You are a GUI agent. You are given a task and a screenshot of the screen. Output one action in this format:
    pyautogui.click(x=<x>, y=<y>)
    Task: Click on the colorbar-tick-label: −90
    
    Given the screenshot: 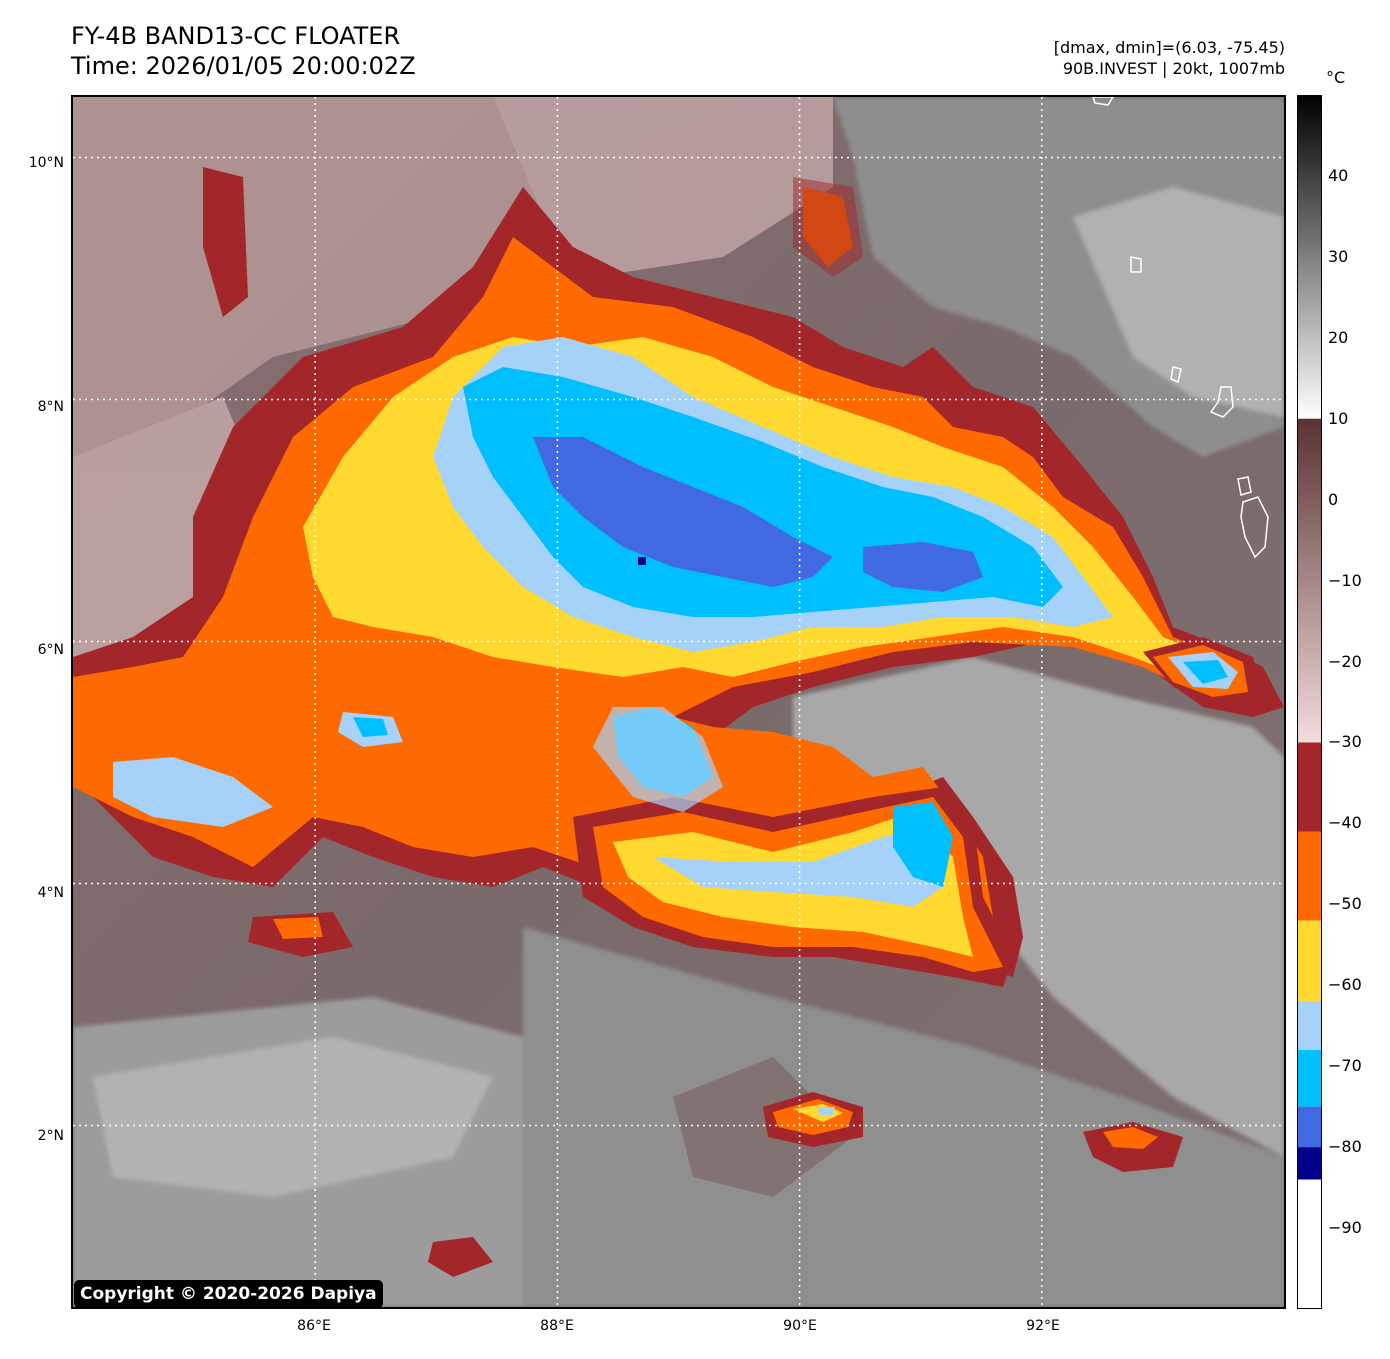 What is the action you would take?
    pyautogui.click(x=1345, y=1228)
    